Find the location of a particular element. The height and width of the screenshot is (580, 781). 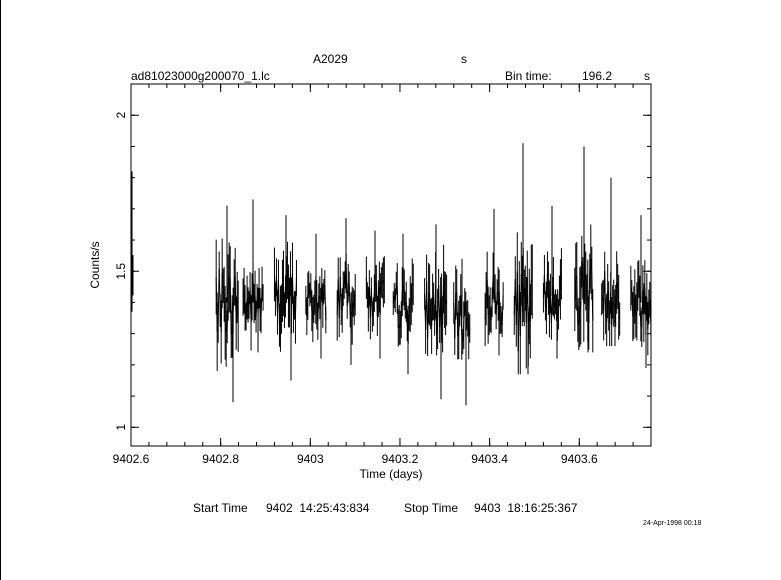

stop-time-value: 9403 18:16:25:367 is located at coordinates (526, 508).